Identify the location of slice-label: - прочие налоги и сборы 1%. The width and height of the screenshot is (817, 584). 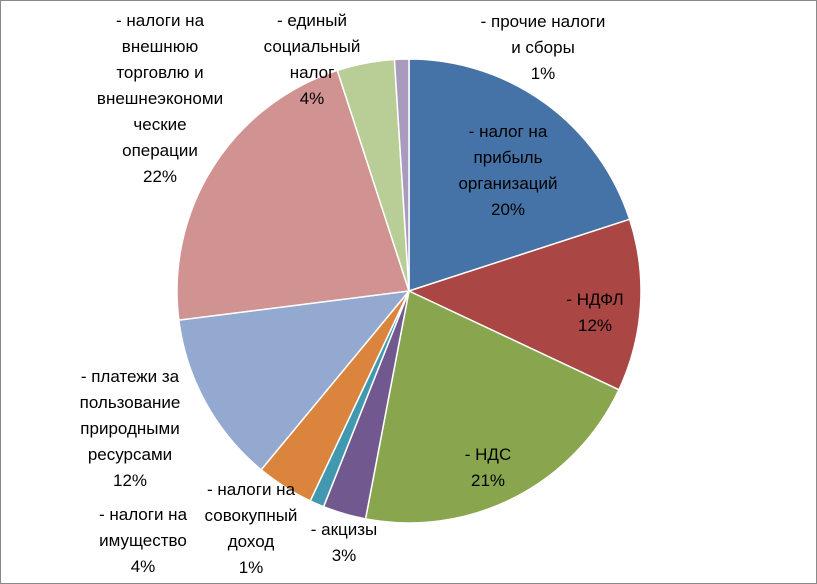
(543, 47).